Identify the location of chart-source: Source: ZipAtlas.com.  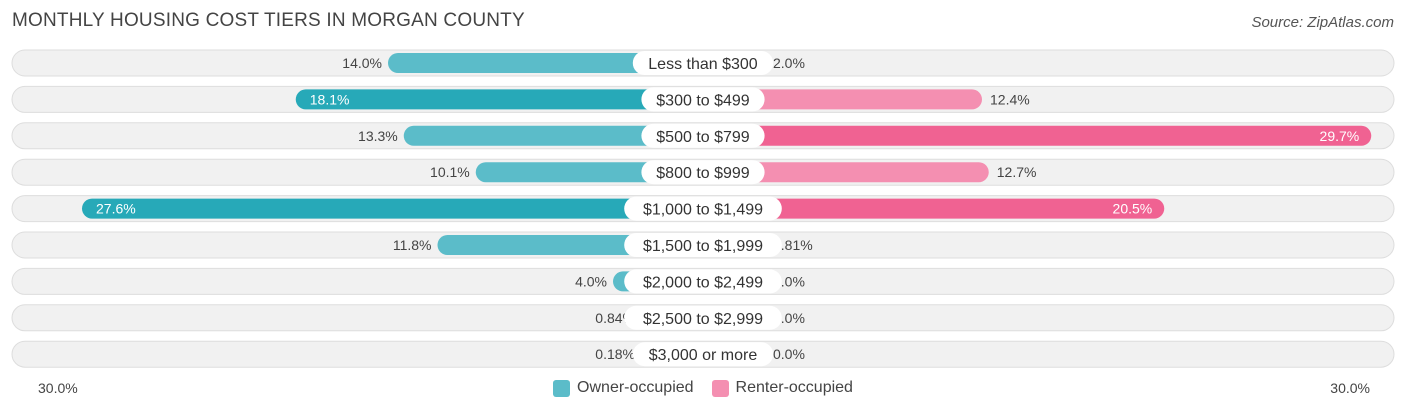
(1322, 22).